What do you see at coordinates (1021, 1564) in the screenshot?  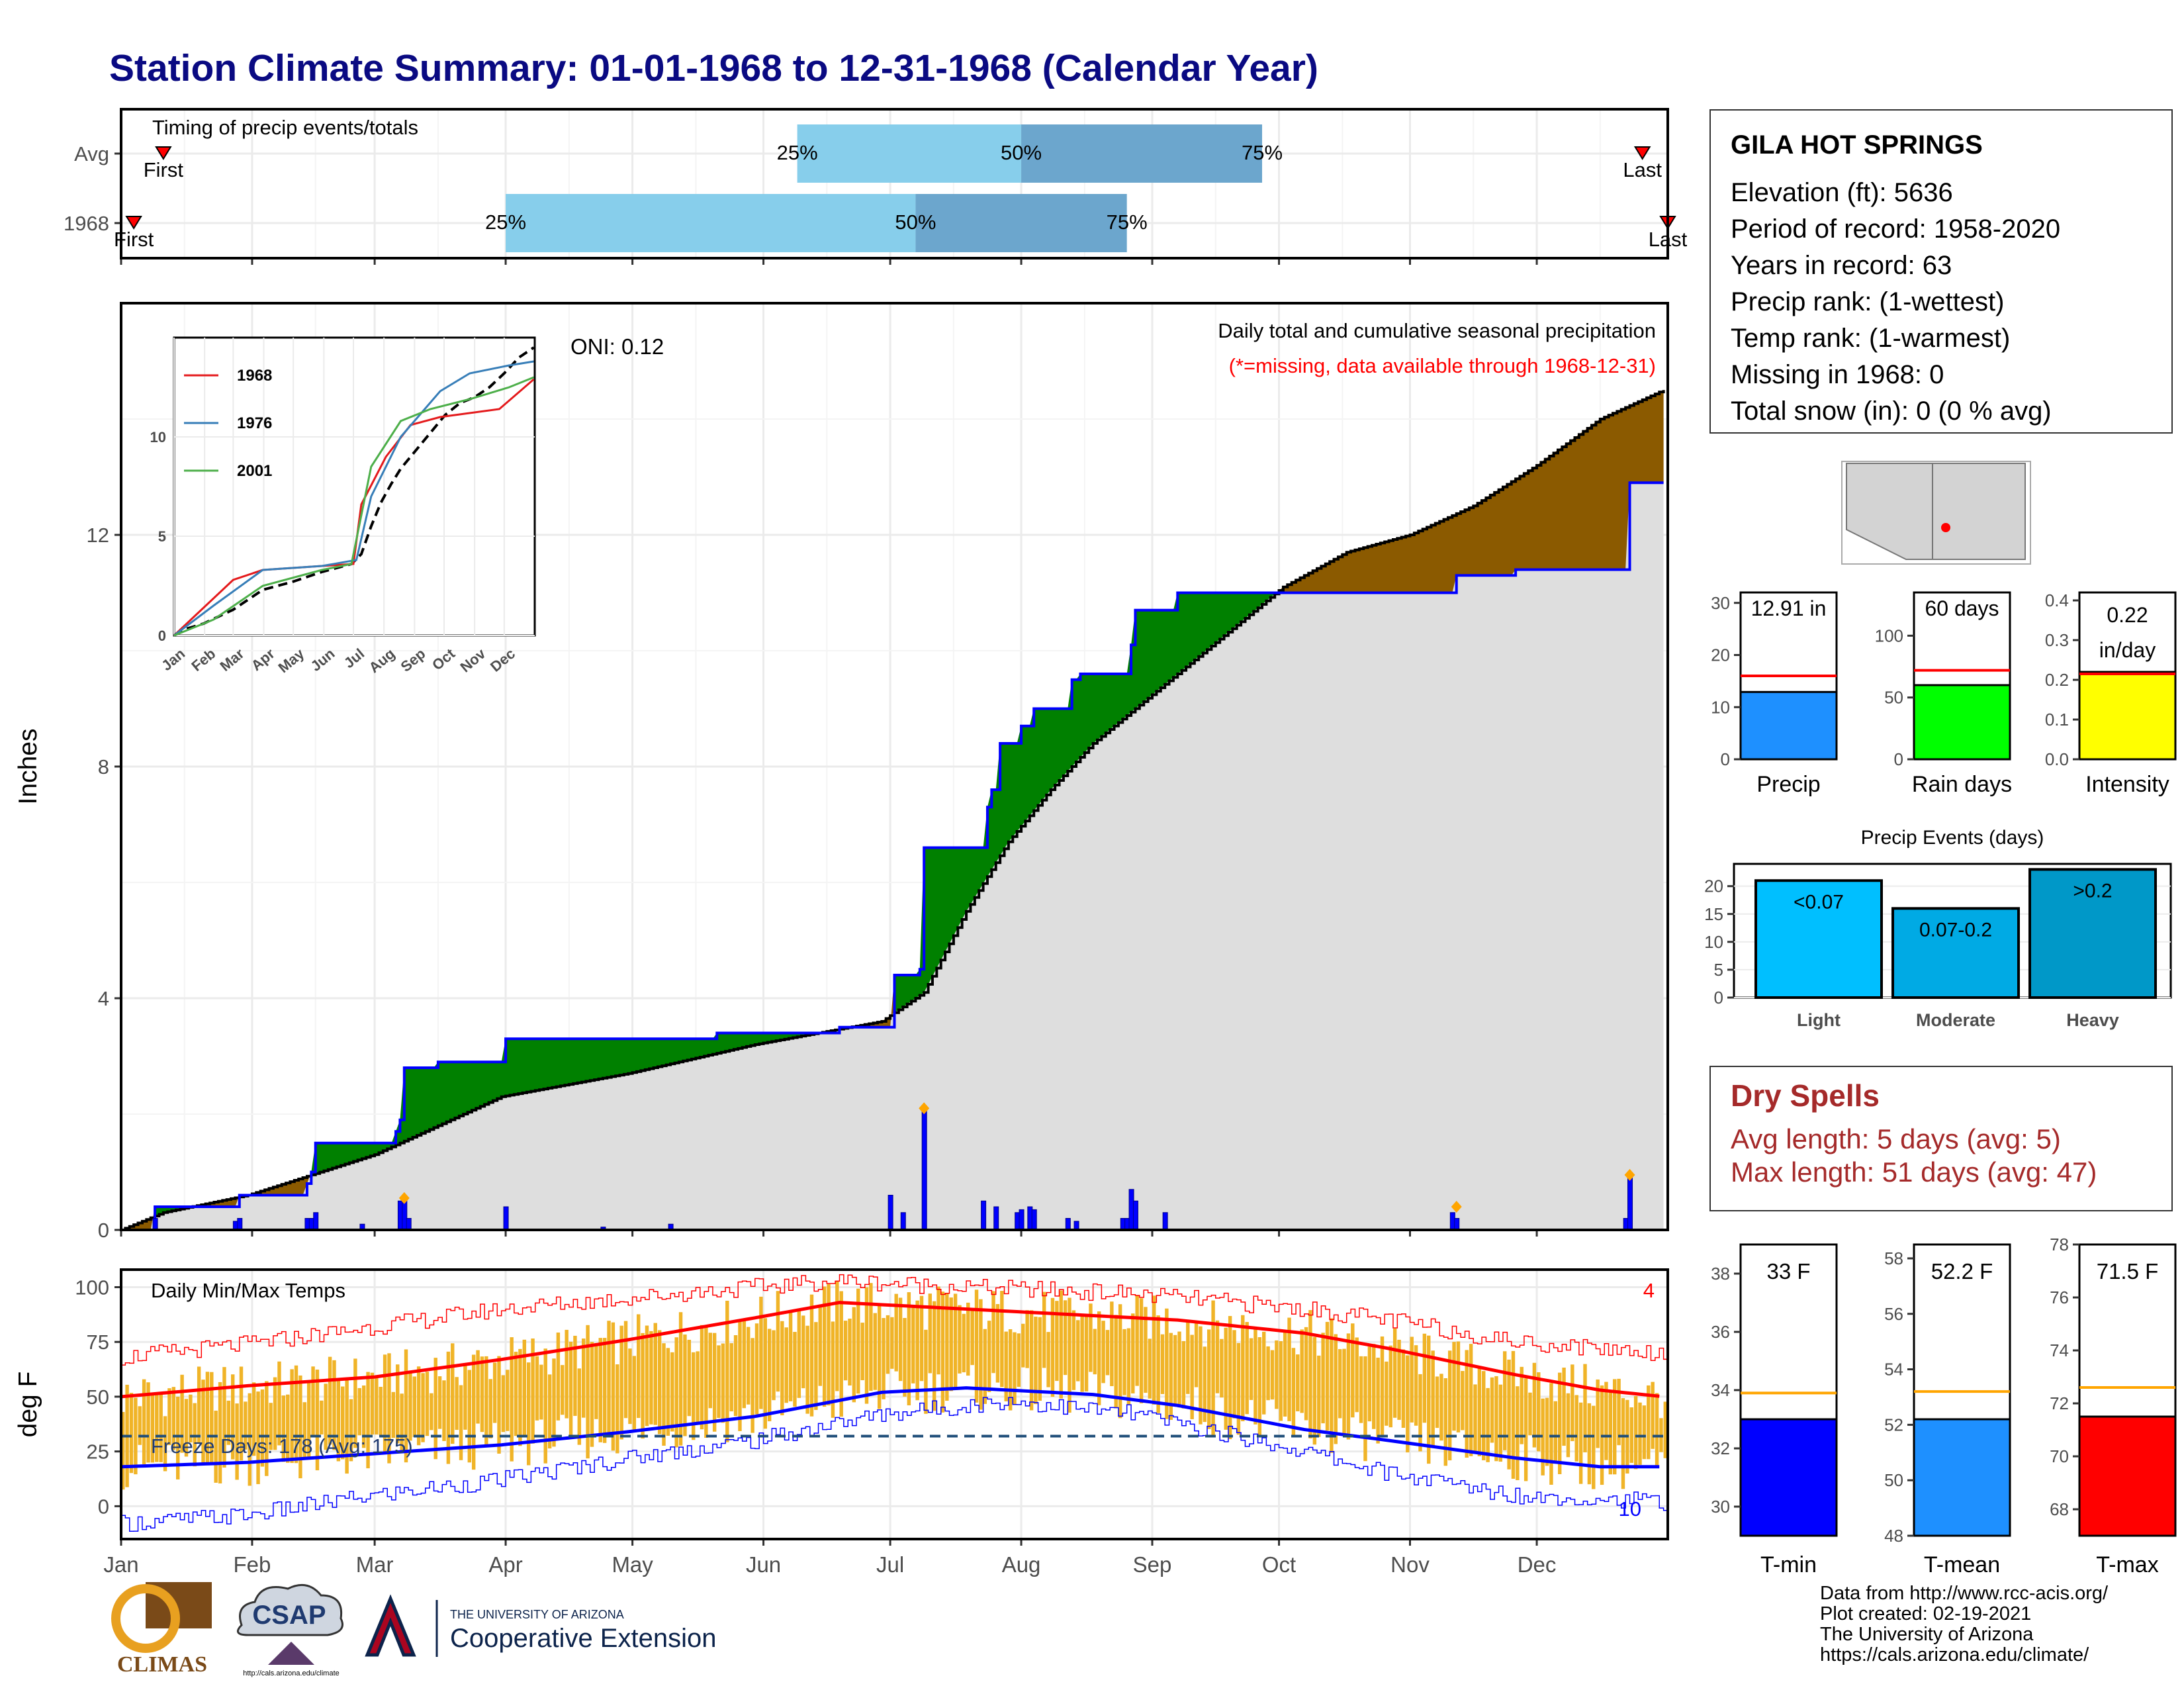 I see `temp-month-label: Aug` at bounding box center [1021, 1564].